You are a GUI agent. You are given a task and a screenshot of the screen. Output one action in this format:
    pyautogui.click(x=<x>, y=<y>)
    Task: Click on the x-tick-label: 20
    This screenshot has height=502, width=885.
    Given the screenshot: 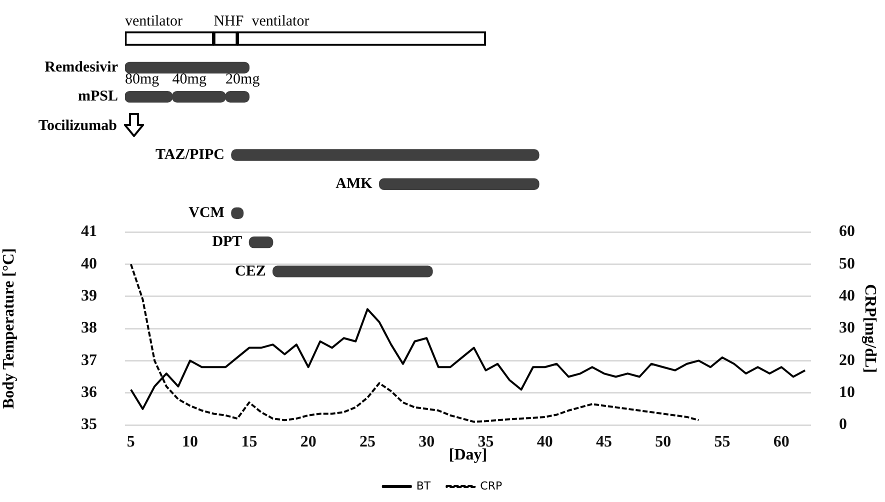 What is the action you would take?
    pyautogui.click(x=308, y=442)
    